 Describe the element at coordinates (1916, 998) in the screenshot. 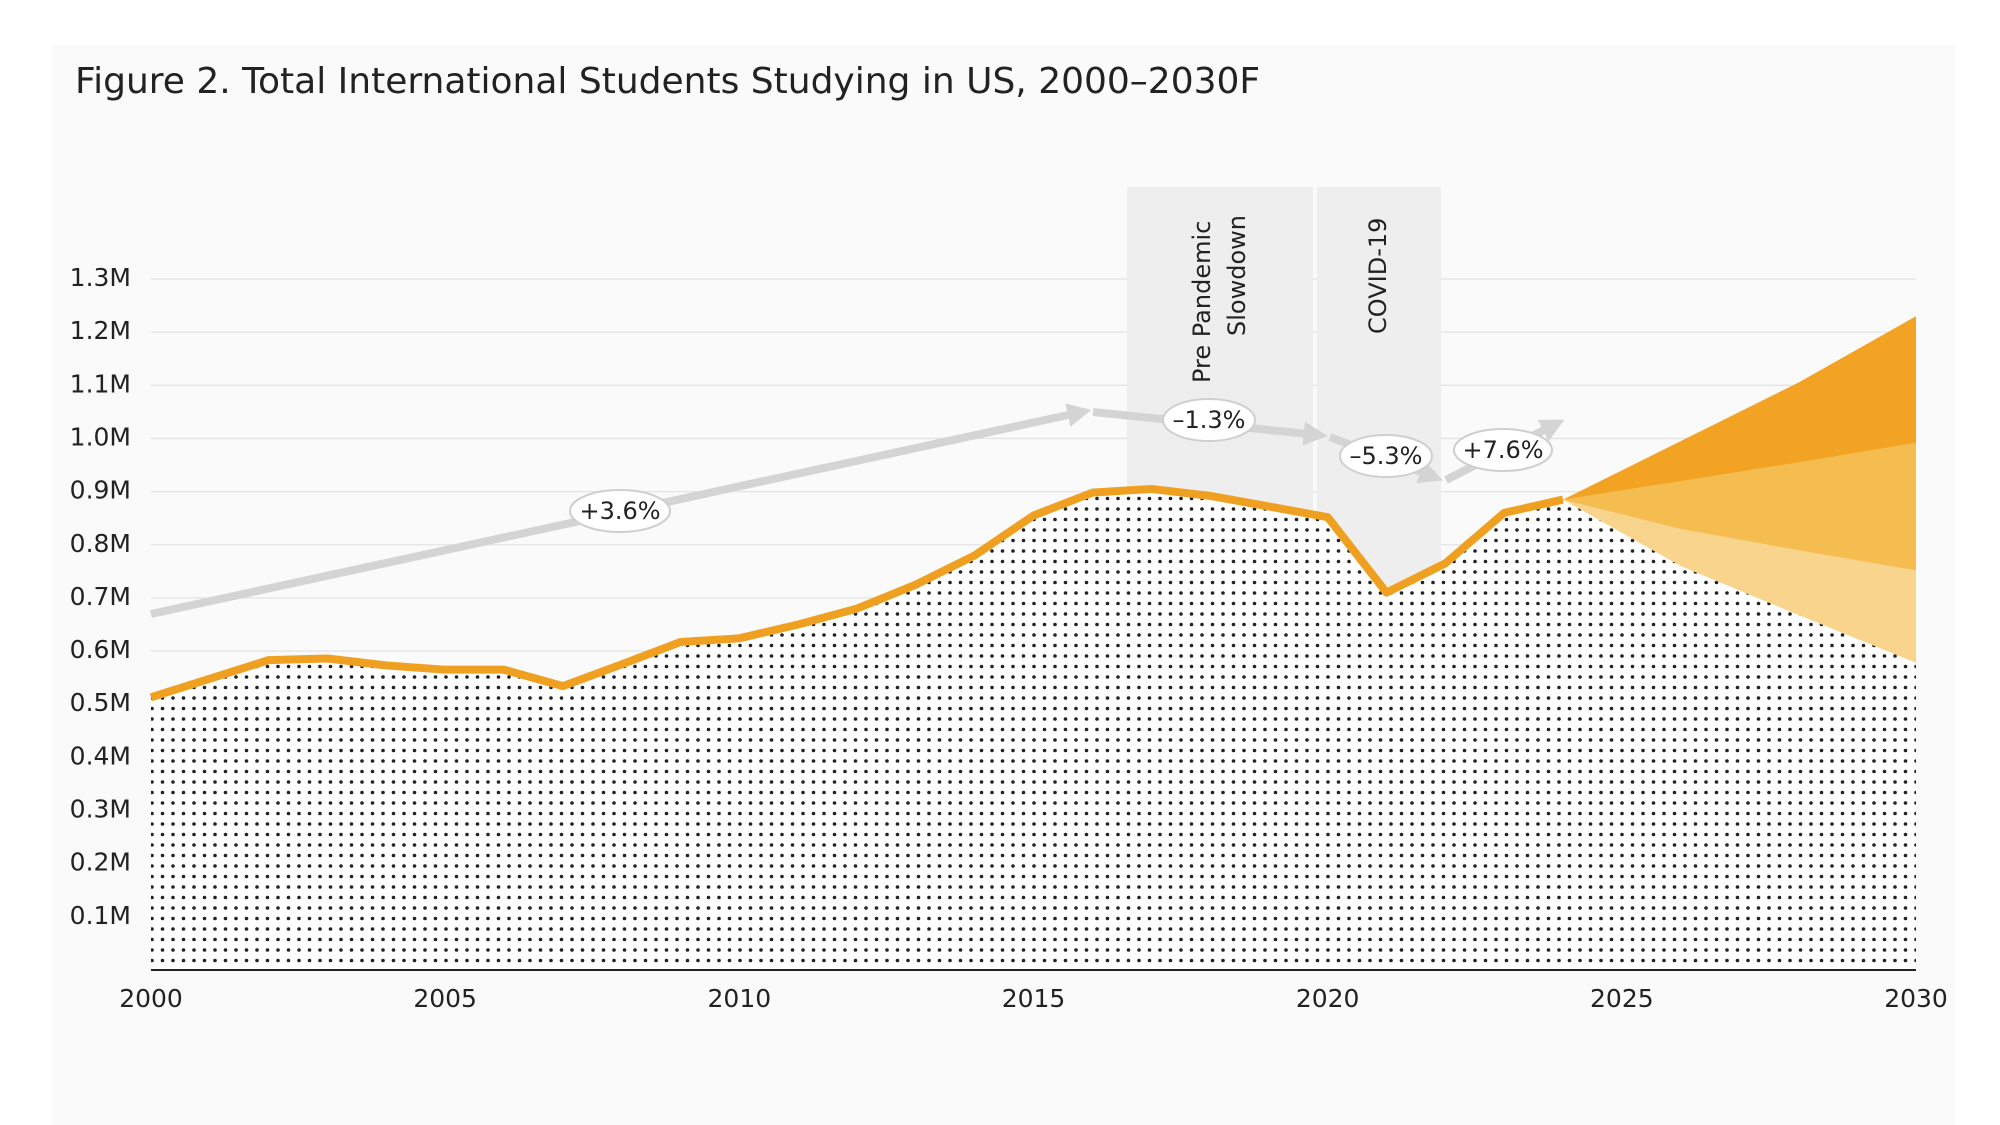

I see `x-tick-label: 2030` at that location.